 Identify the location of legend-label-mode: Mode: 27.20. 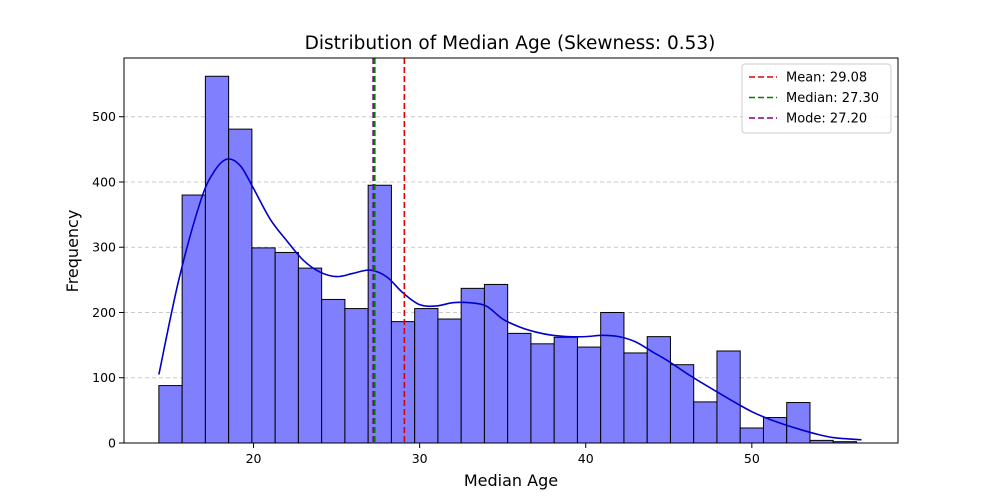
(826, 119).